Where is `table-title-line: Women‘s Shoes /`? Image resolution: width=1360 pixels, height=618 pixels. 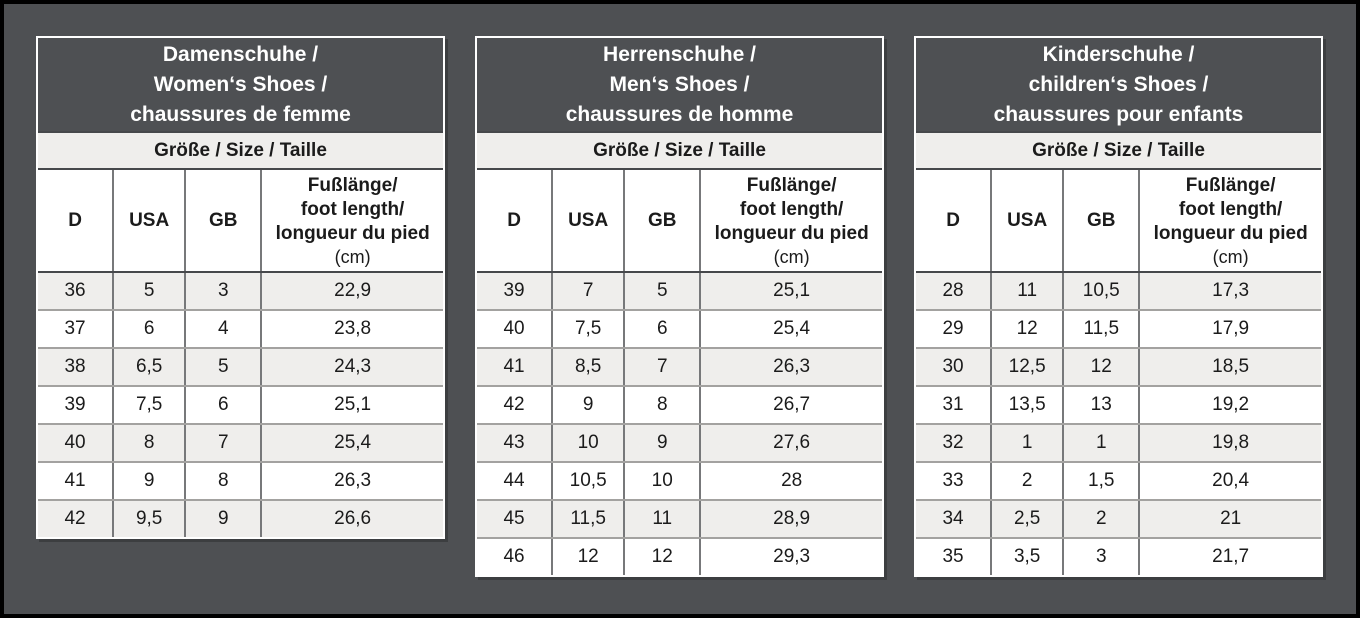 table-title-line: Women‘s Shoes / is located at coordinates (240, 84).